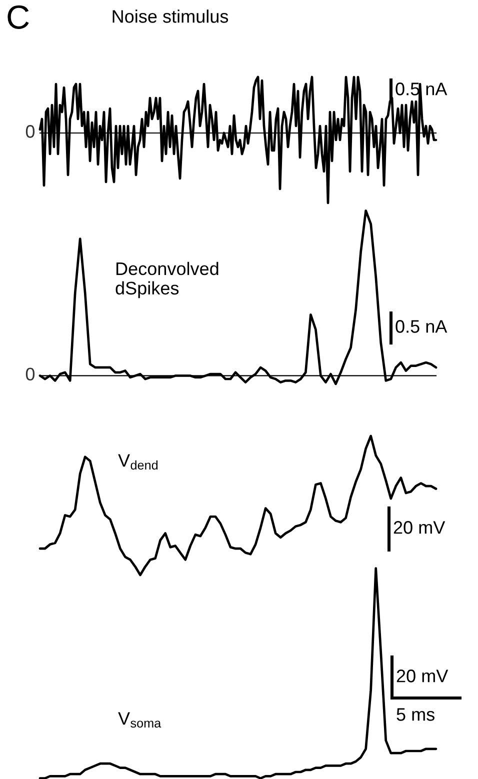  What do you see at coordinates (140, 720) in the screenshot?
I see `text: V$_{soma}$` at bounding box center [140, 720].